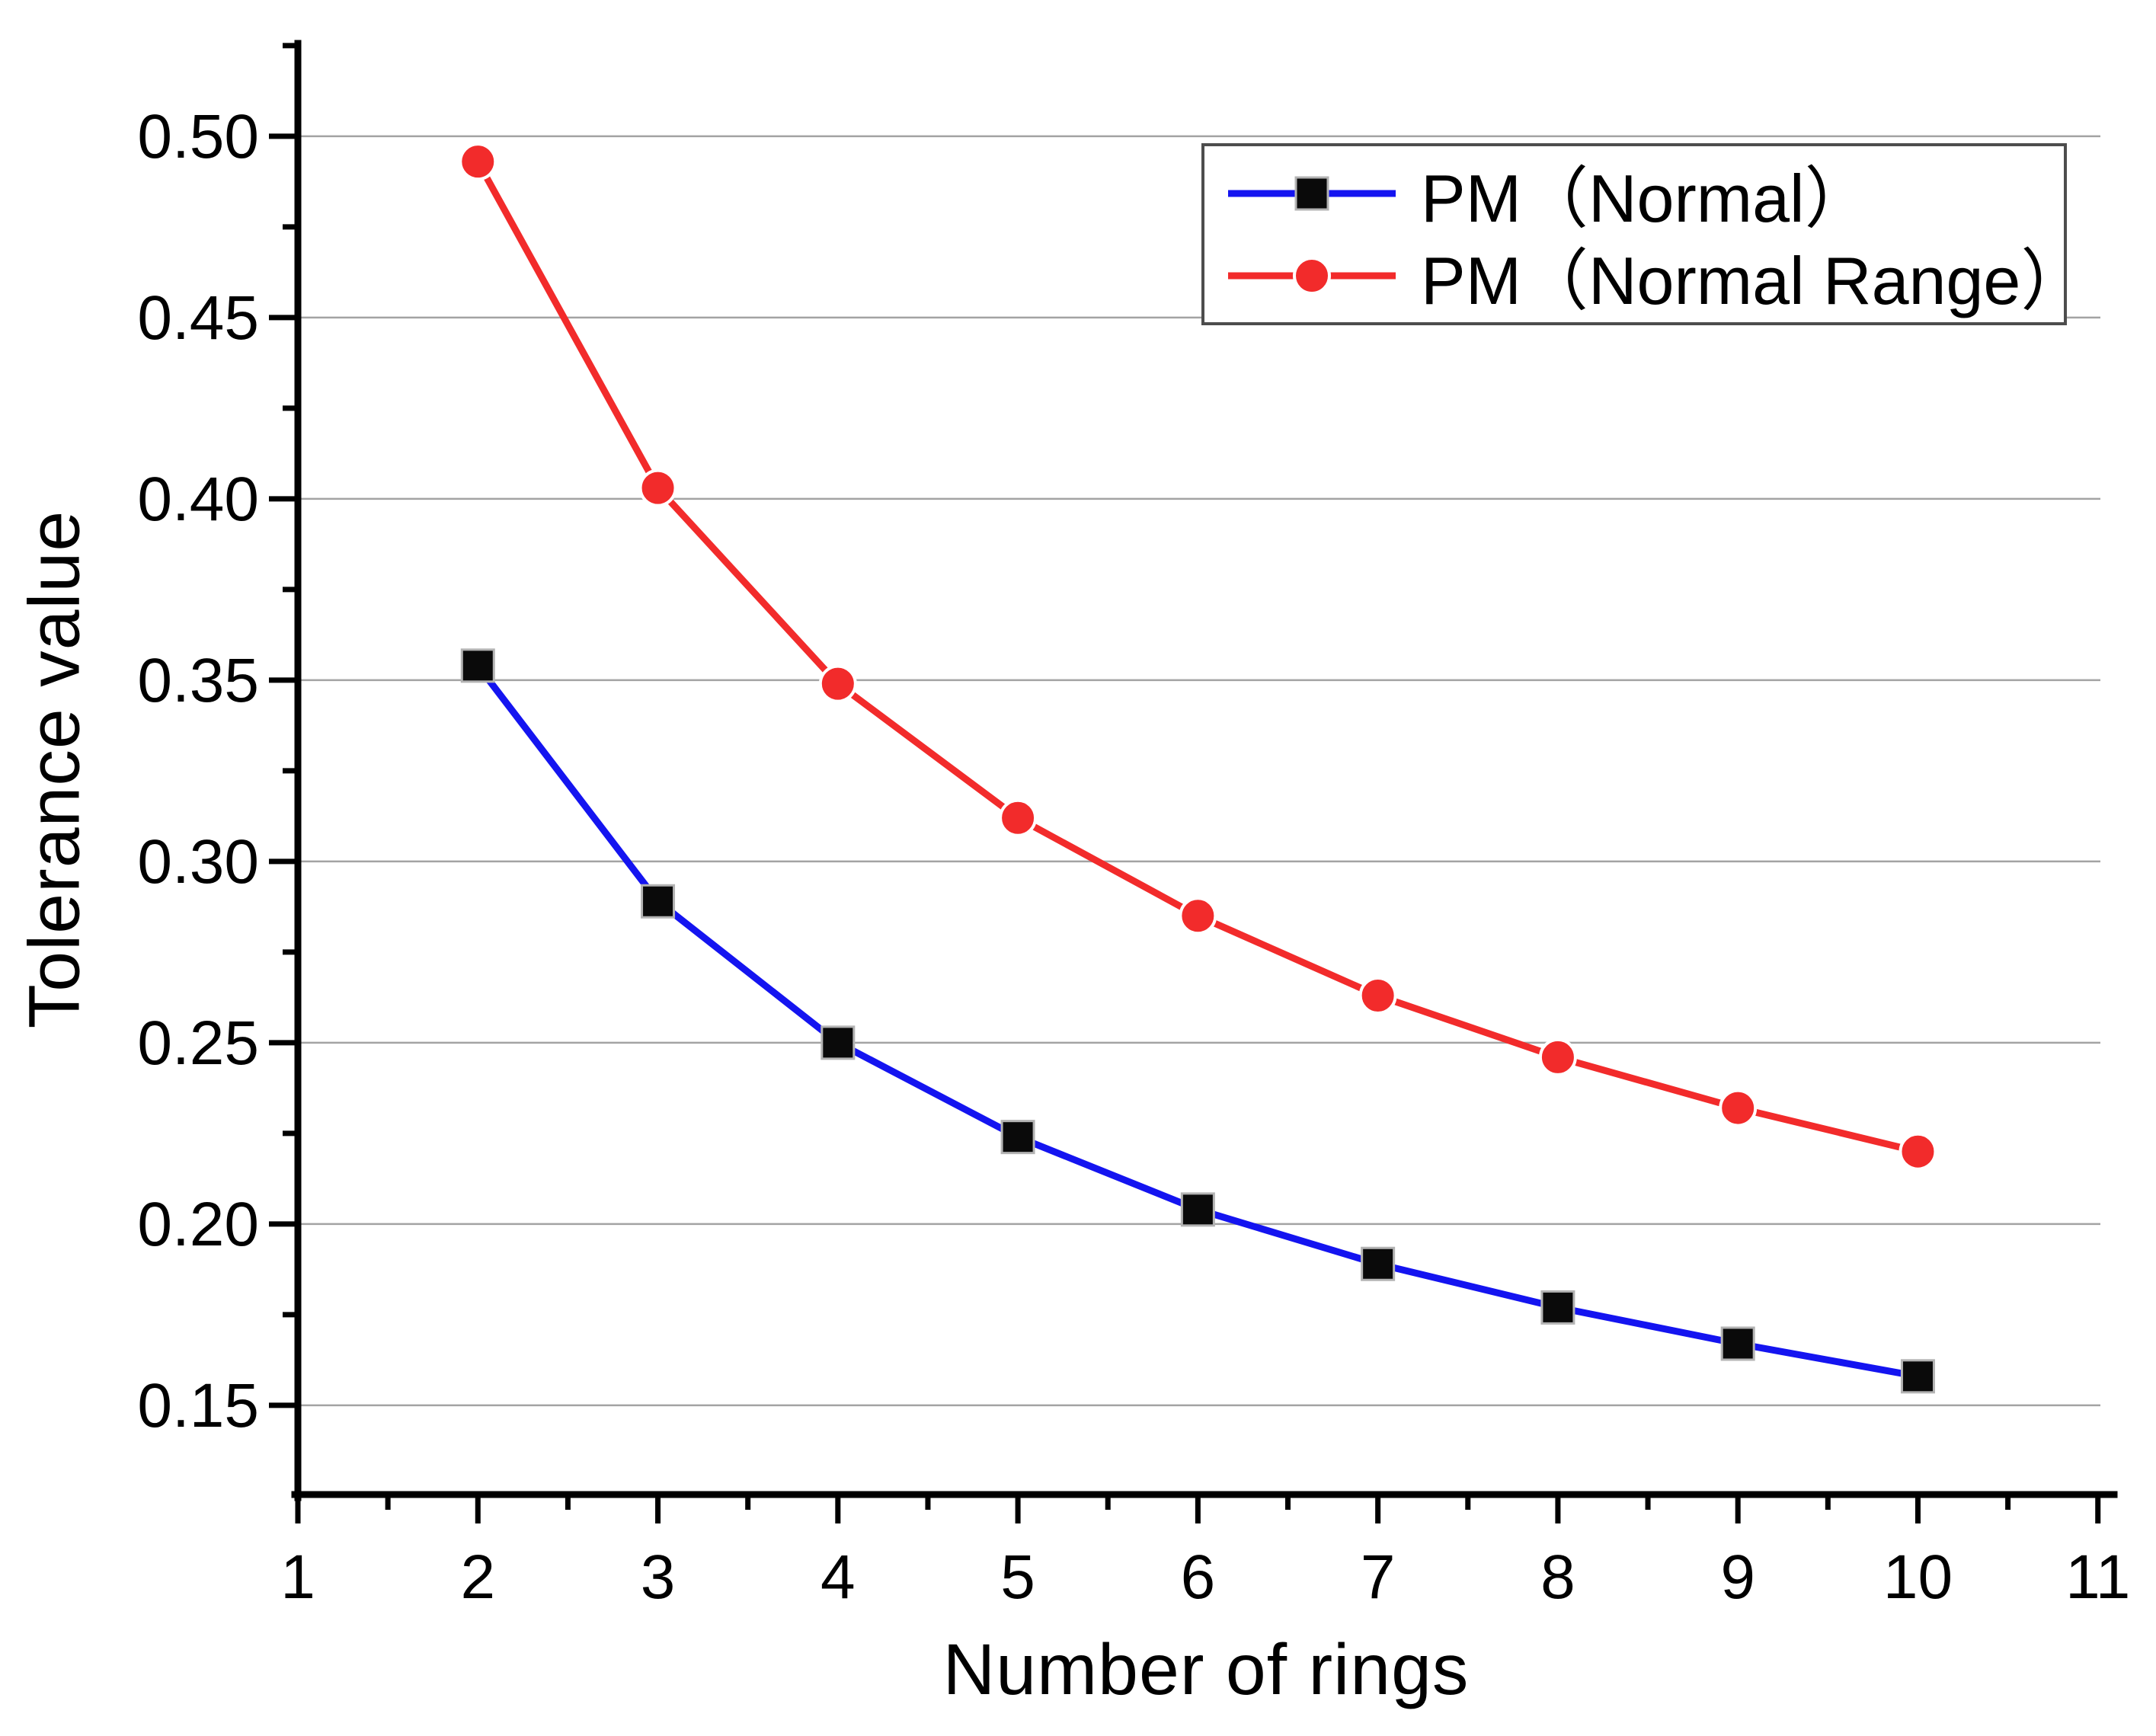 The width and height of the screenshot is (2156, 1736). Describe the element at coordinates (1918, 1577) in the screenshot. I see `x-tick-label: 10` at that location.